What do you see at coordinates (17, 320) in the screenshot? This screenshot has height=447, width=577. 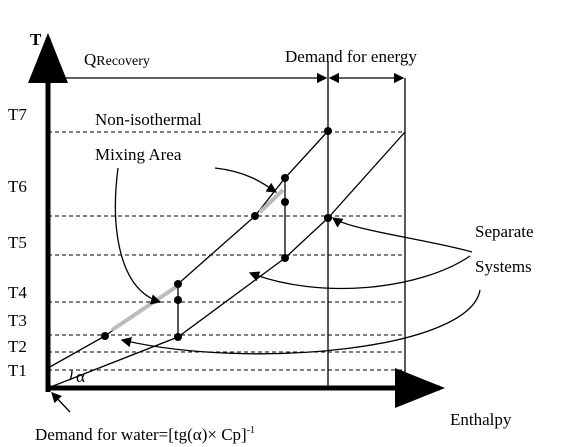 I see `level-label: T3` at bounding box center [17, 320].